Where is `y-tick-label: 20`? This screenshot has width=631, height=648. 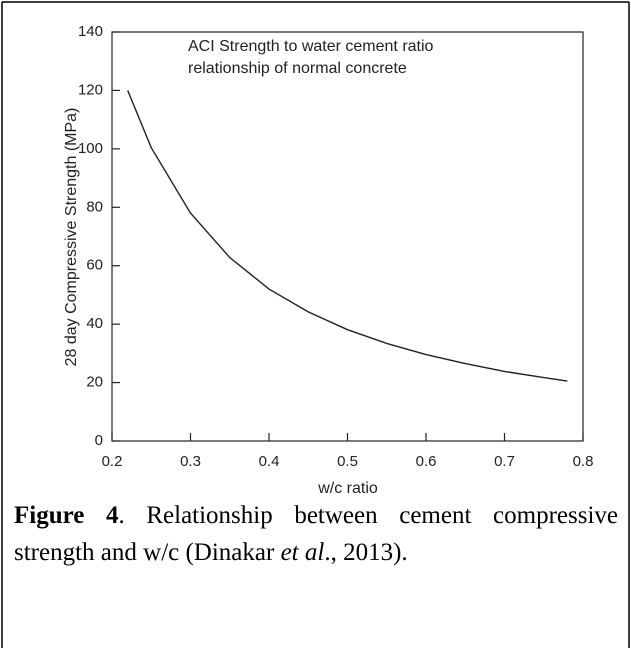 y-tick-label: 20 is located at coordinates (94, 382).